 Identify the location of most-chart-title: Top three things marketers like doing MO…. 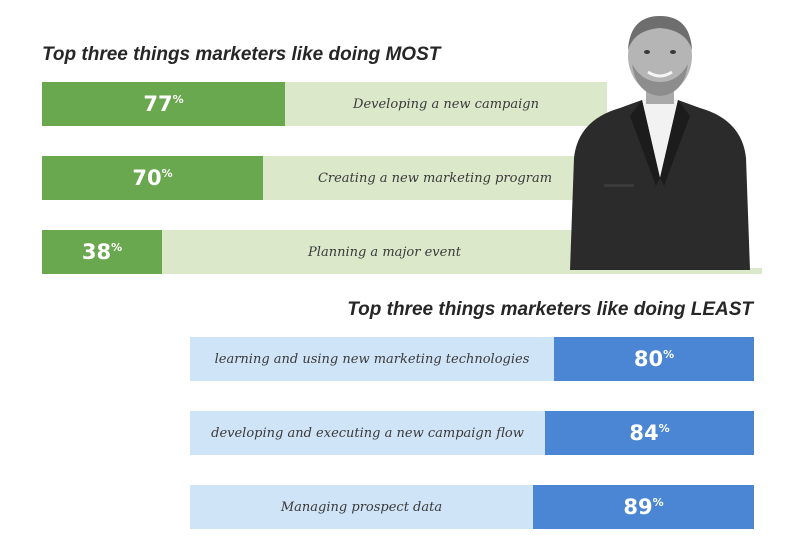
(241, 54).